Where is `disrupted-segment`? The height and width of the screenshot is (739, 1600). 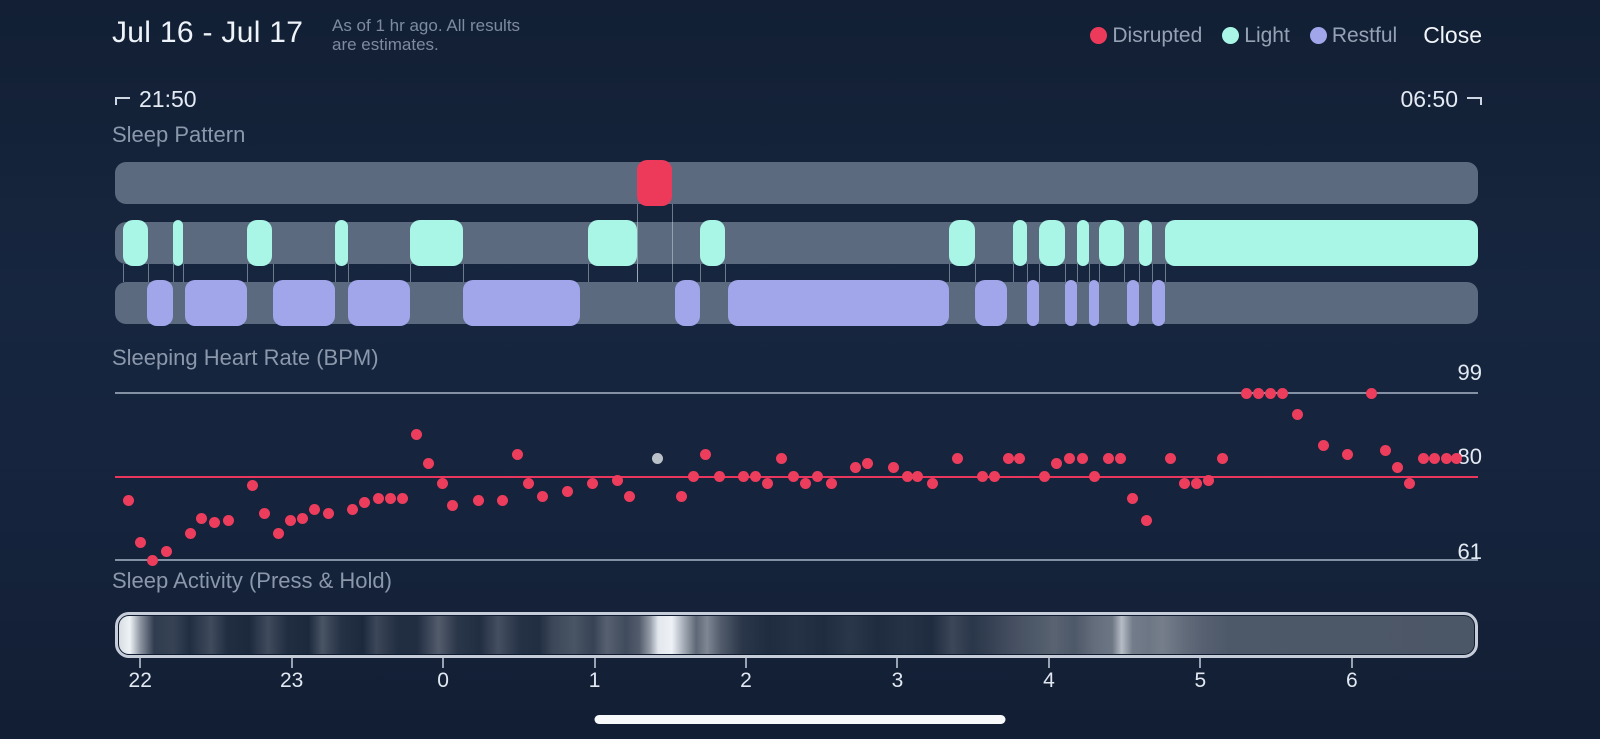 disrupted-segment is located at coordinates (655, 183).